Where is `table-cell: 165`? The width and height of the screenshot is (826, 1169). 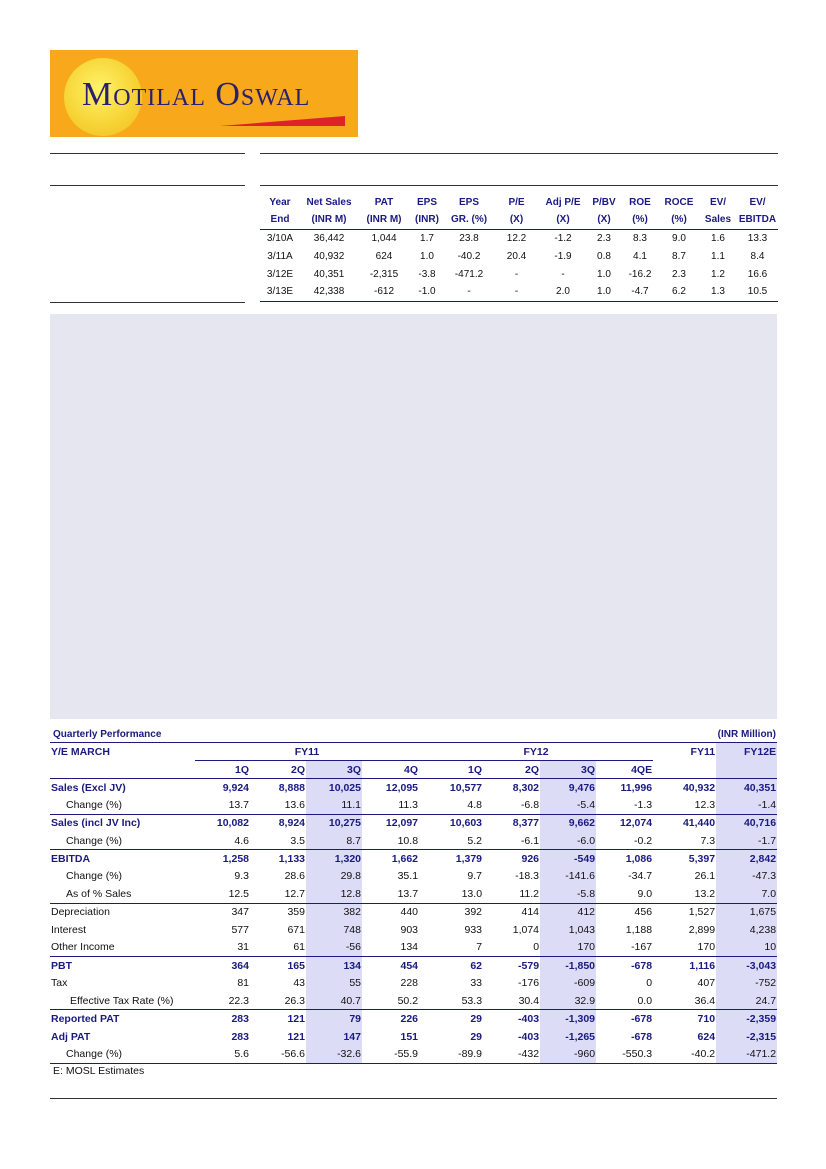 table-cell: 165 is located at coordinates (296, 965).